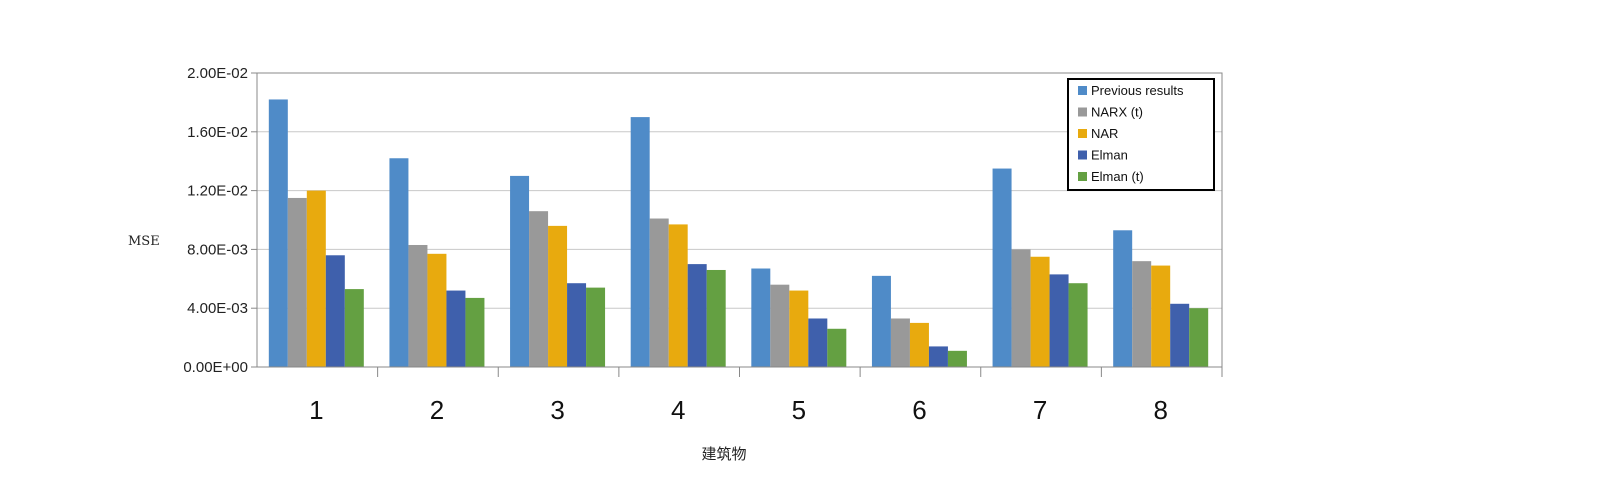 The image size is (1609, 504). What do you see at coordinates (723, 454) in the screenshot?
I see `x-axis-label: 建筑物` at bounding box center [723, 454].